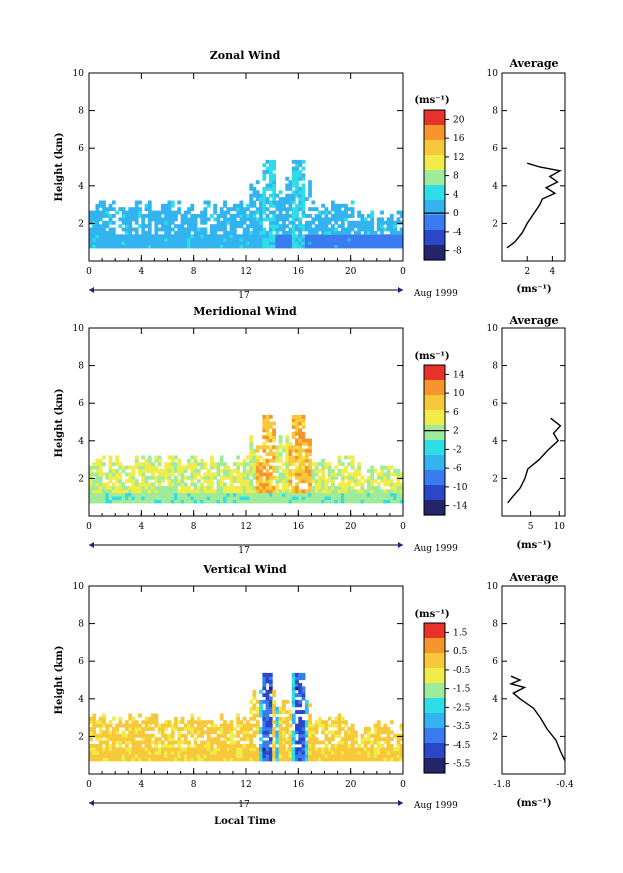 The image size is (623, 873). Describe the element at coordinates (495, 662) in the screenshot. I see `profile-y-tick-label: 6` at that location.